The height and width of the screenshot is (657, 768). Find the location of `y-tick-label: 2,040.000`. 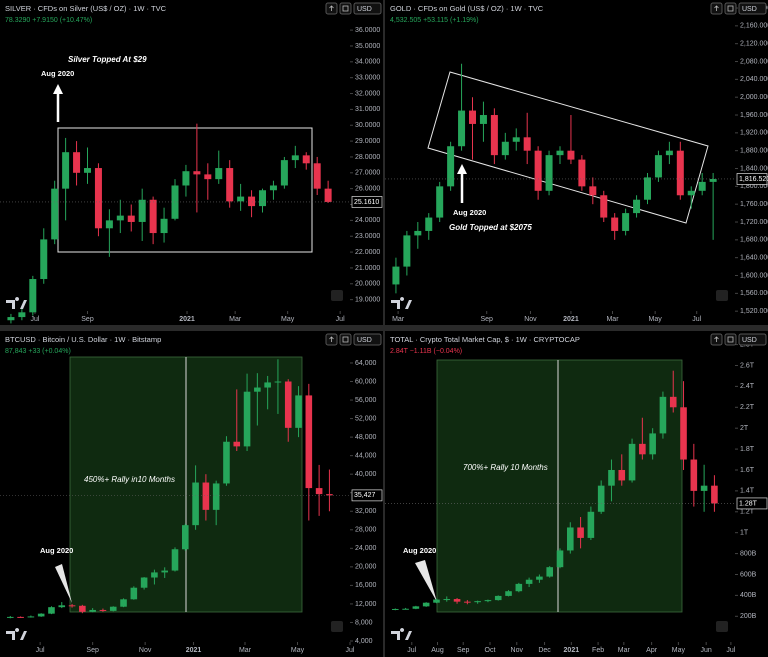

y-tick-label: 2,040.000 is located at coordinates (754, 79).